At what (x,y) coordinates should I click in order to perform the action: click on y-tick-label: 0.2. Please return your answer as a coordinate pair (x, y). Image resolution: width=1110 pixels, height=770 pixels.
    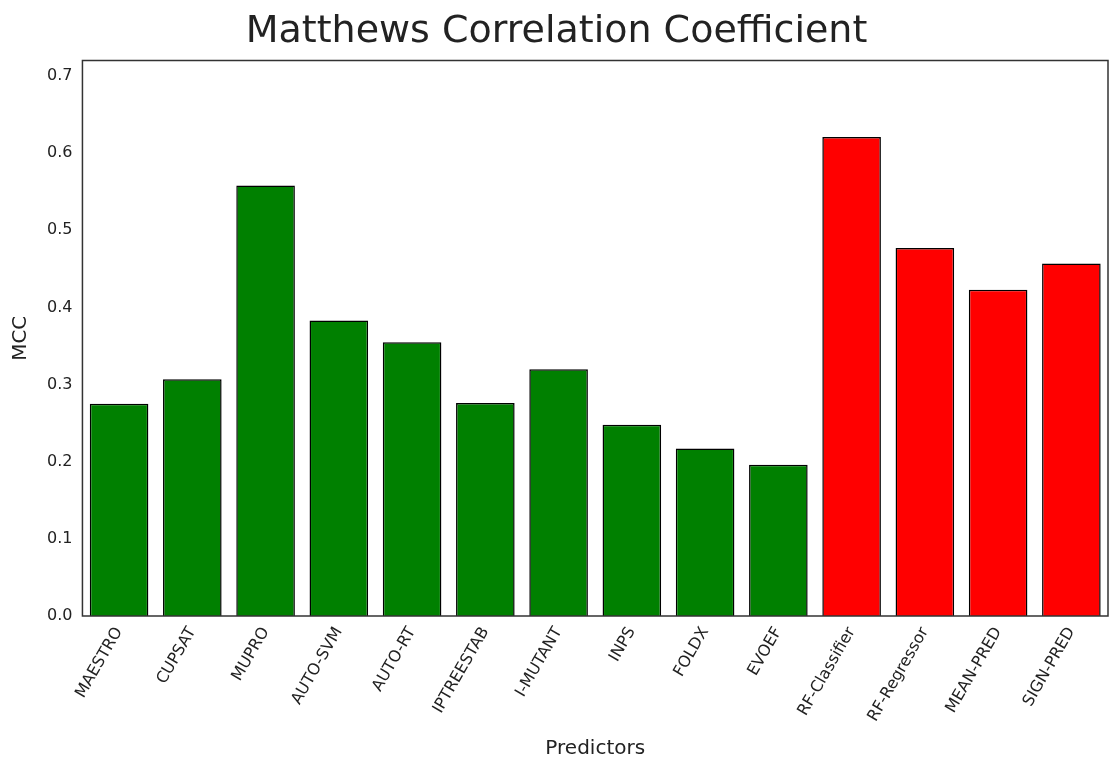
    Looking at the image, I should click on (59, 460).